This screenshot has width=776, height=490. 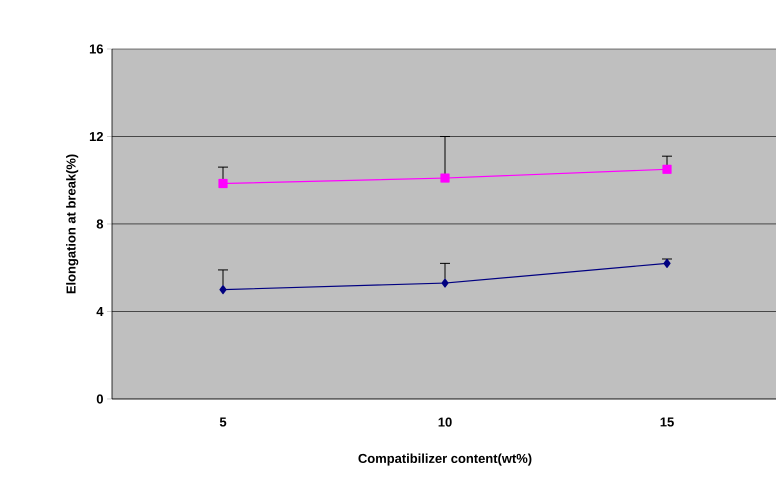 I want to click on y-tick-label: 4, so click(x=100, y=311).